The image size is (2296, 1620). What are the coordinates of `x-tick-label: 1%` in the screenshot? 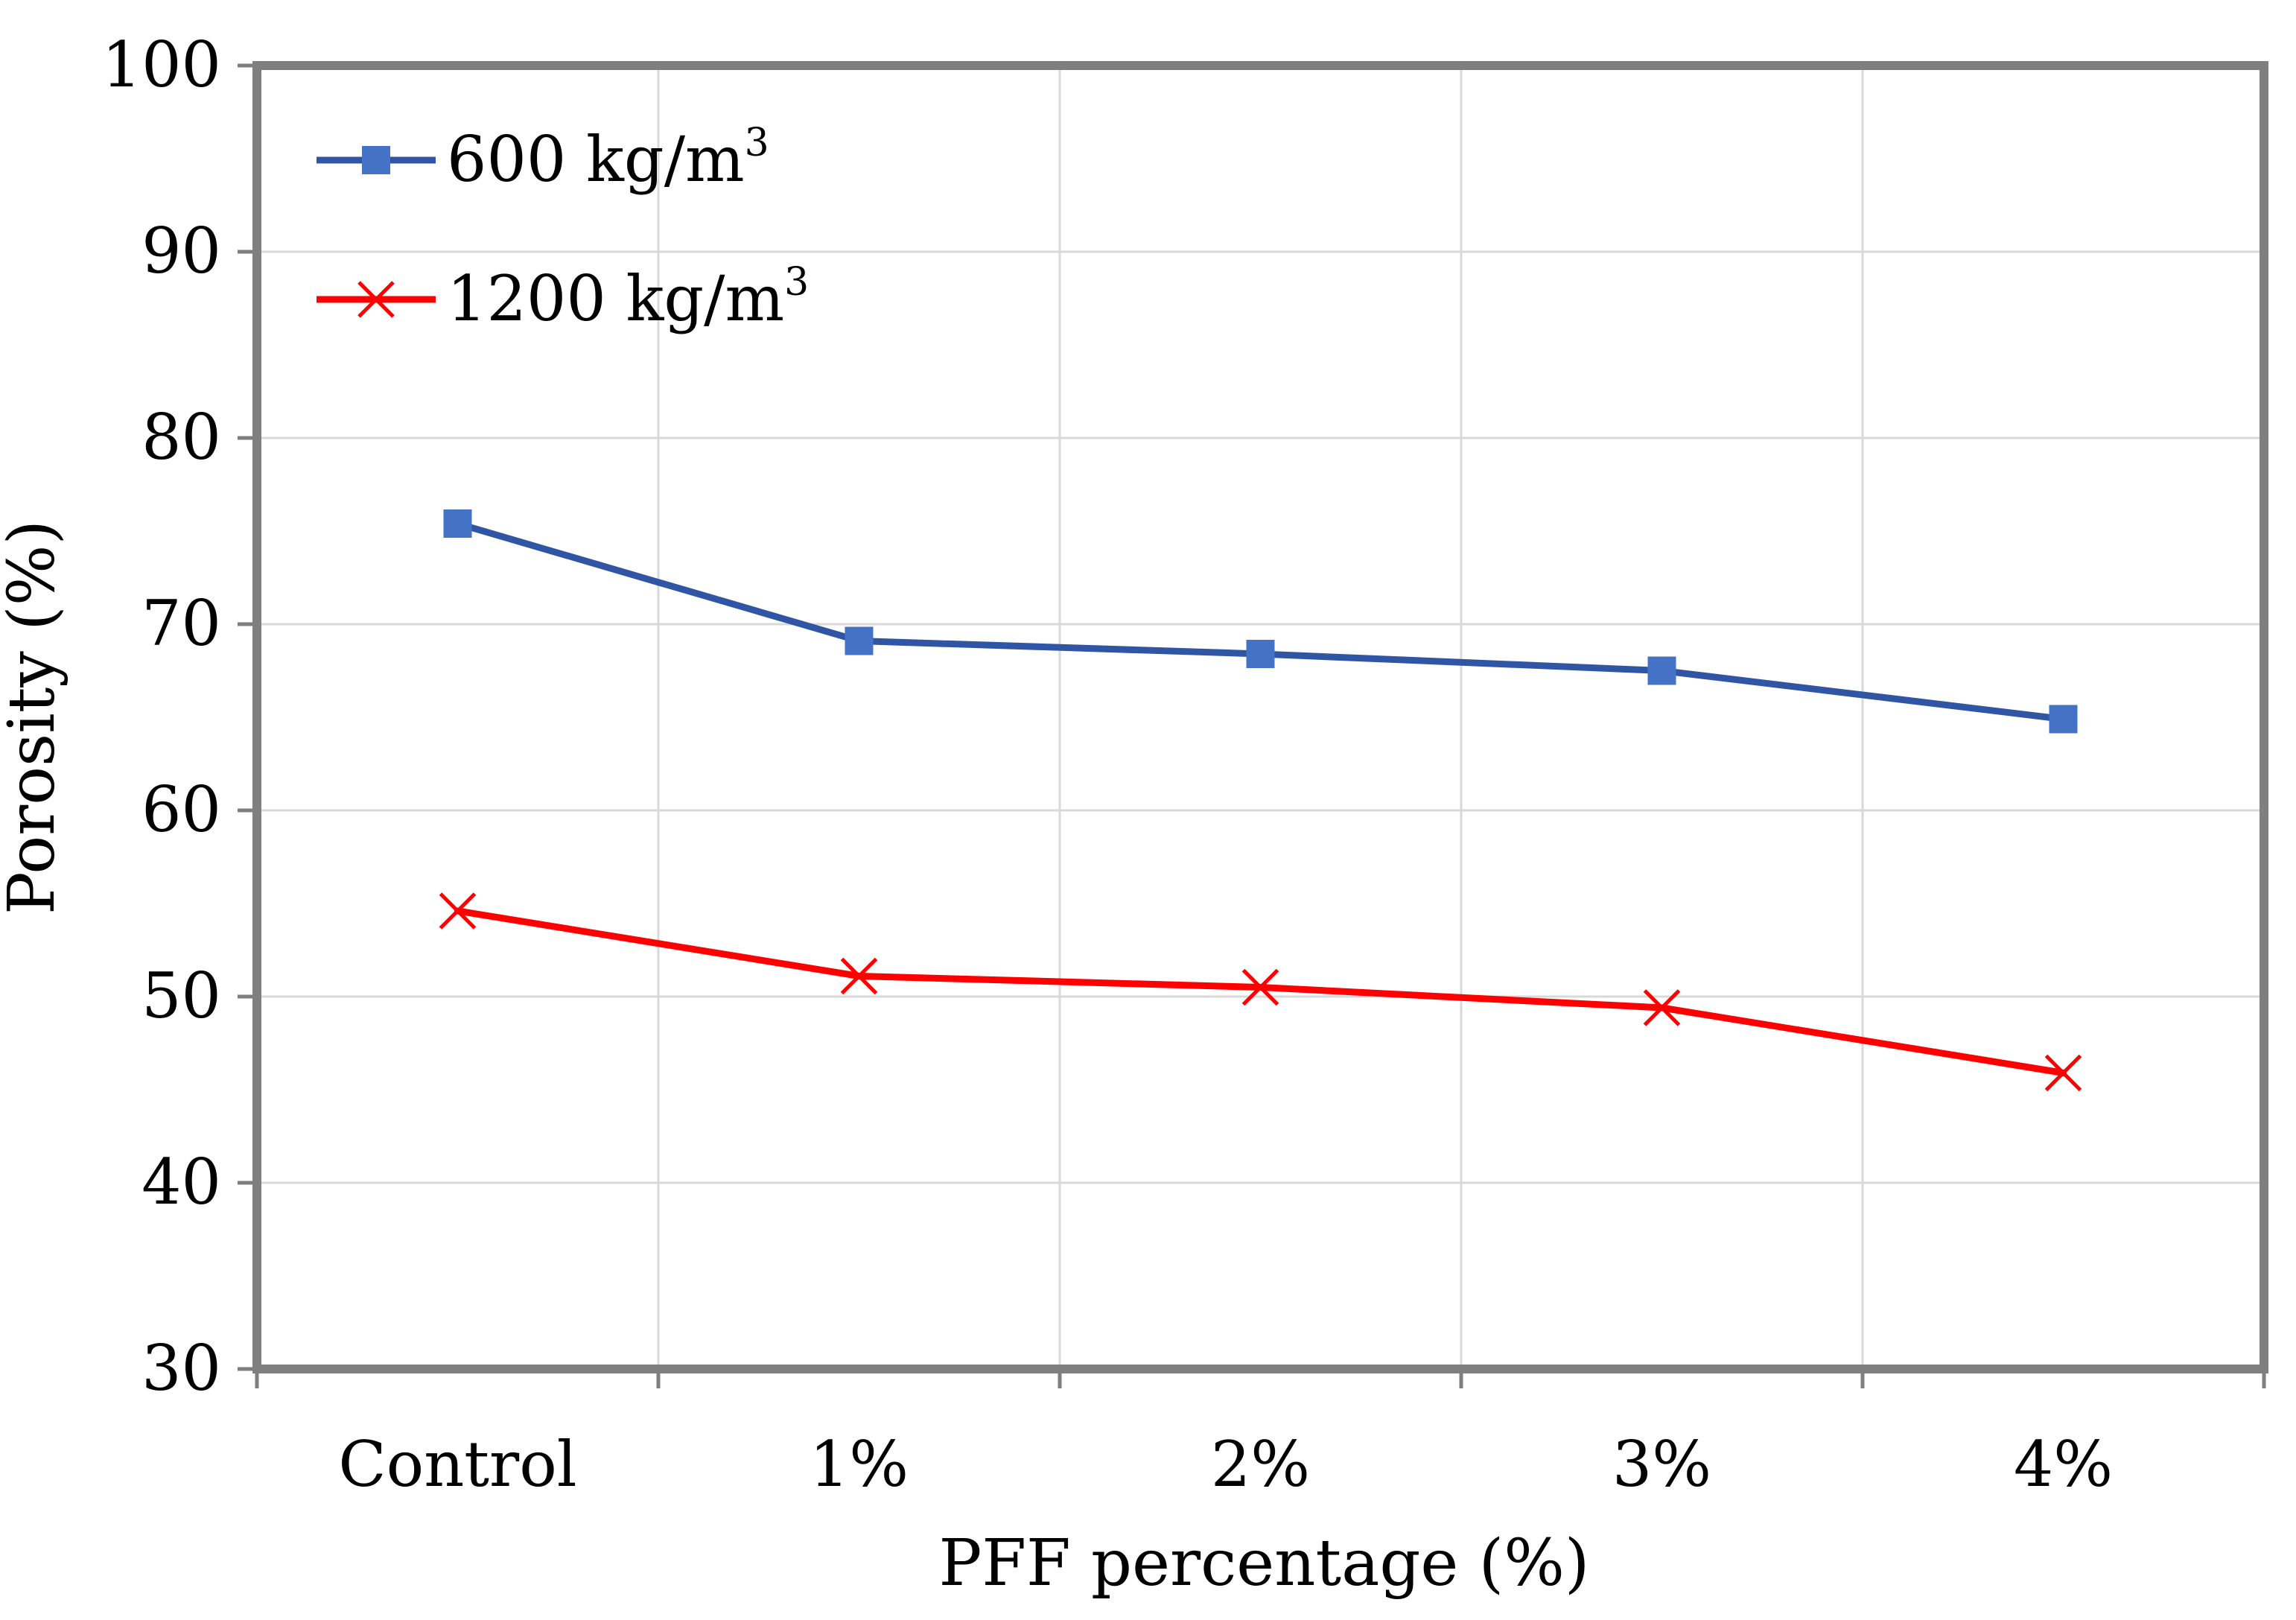 It's located at (860, 1464).